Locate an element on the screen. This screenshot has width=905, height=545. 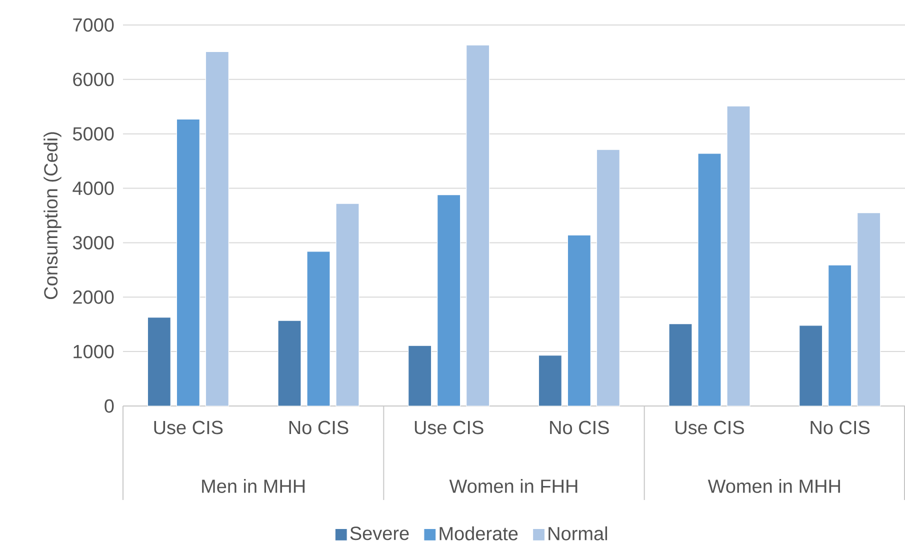
y-tick-label: 2000 is located at coordinates (93, 297).